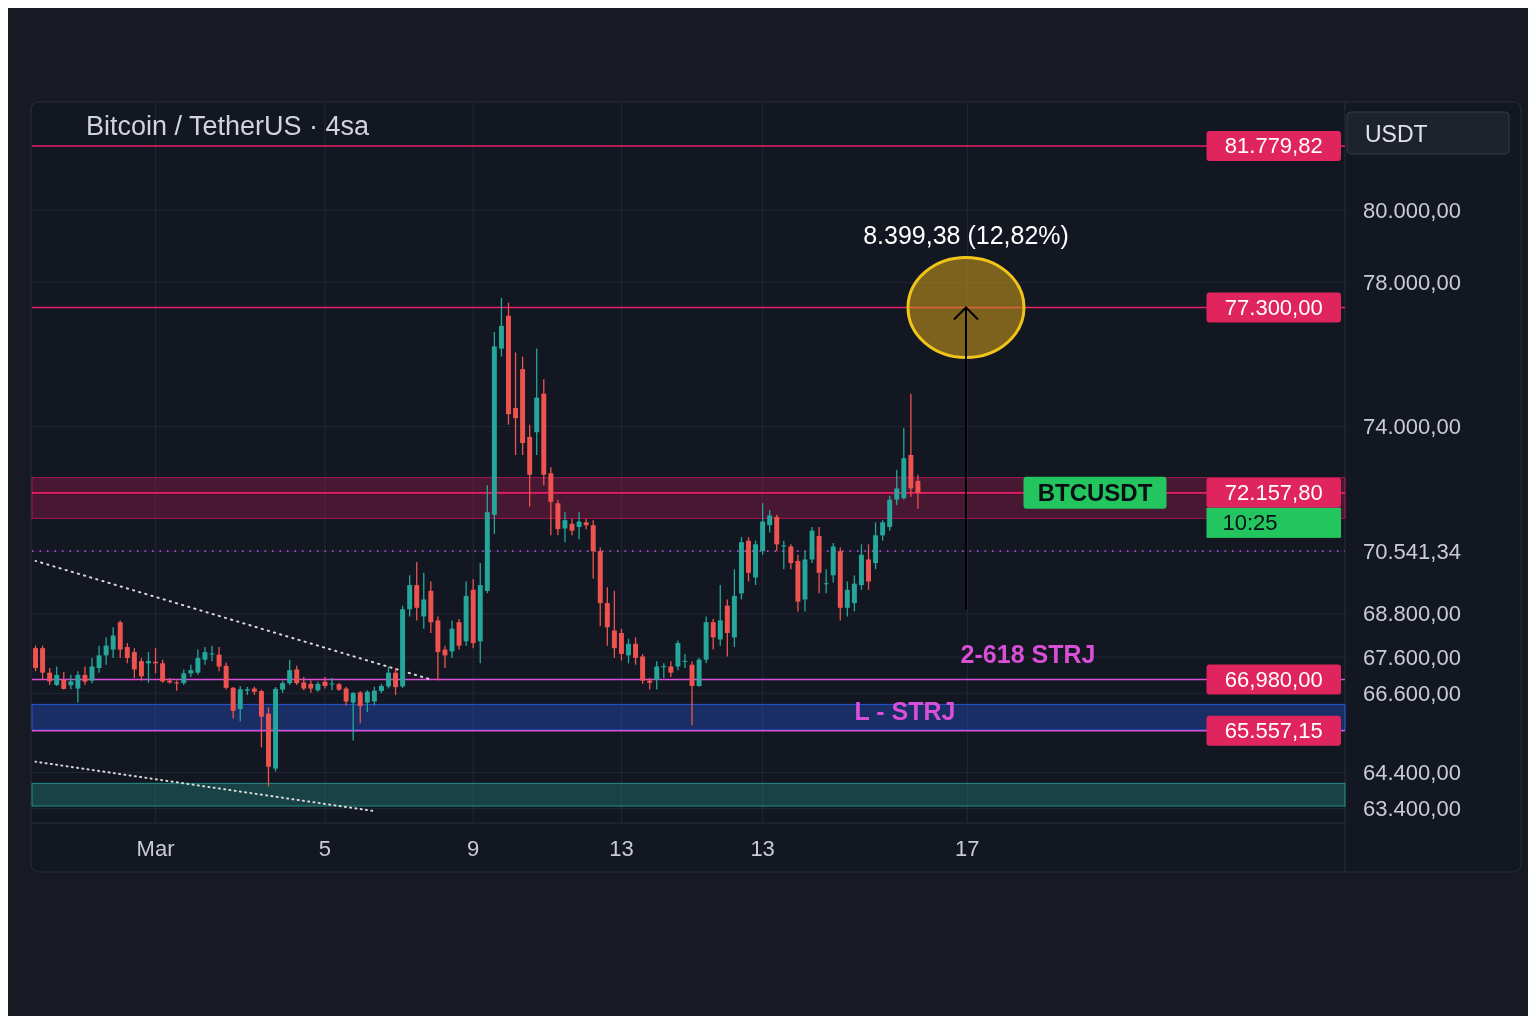 The image size is (1536, 1024). I want to click on y-axis-title: USDT, so click(1396, 134).